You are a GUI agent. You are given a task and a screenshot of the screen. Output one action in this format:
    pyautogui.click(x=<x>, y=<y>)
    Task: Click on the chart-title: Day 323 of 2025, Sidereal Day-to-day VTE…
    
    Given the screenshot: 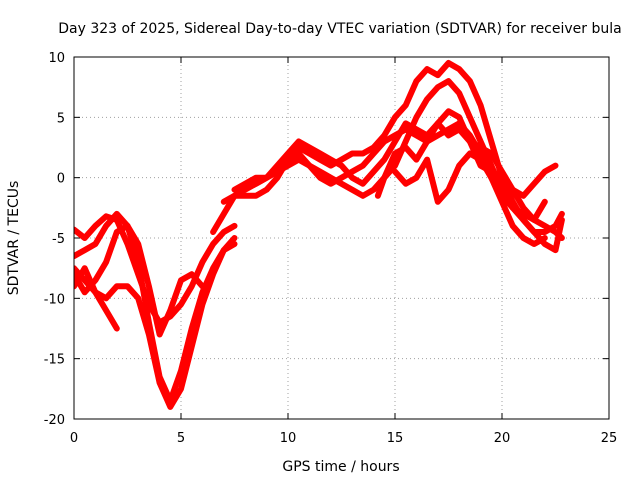 What is the action you would take?
    pyautogui.click(x=339, y=29)
    